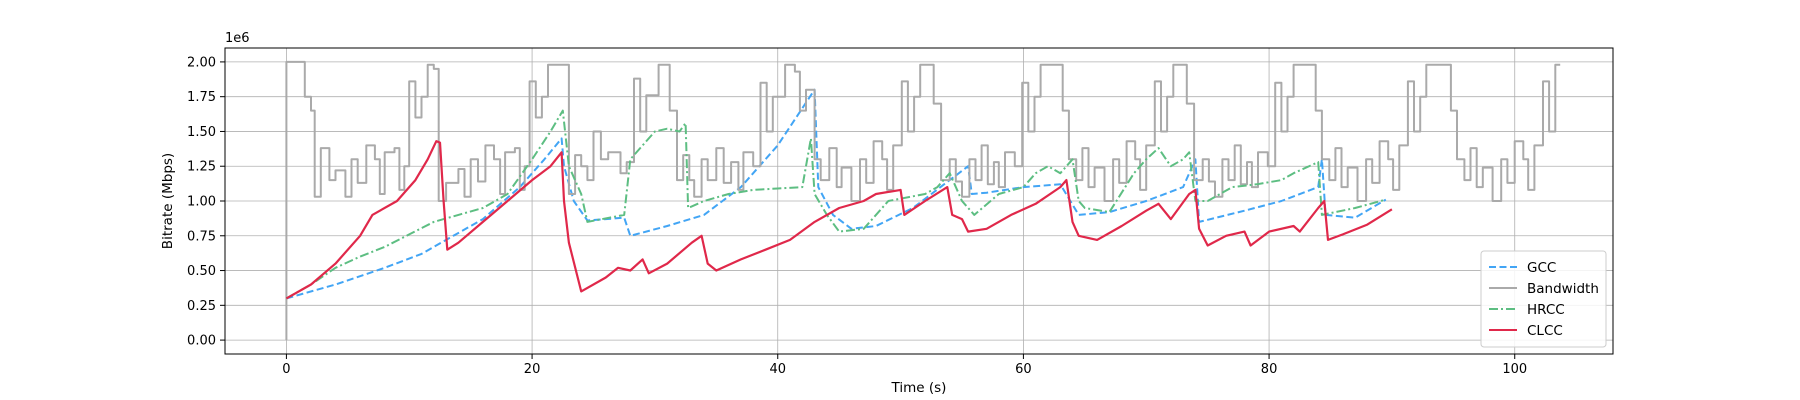  I want to click on legend-box, so click(1543, 299).